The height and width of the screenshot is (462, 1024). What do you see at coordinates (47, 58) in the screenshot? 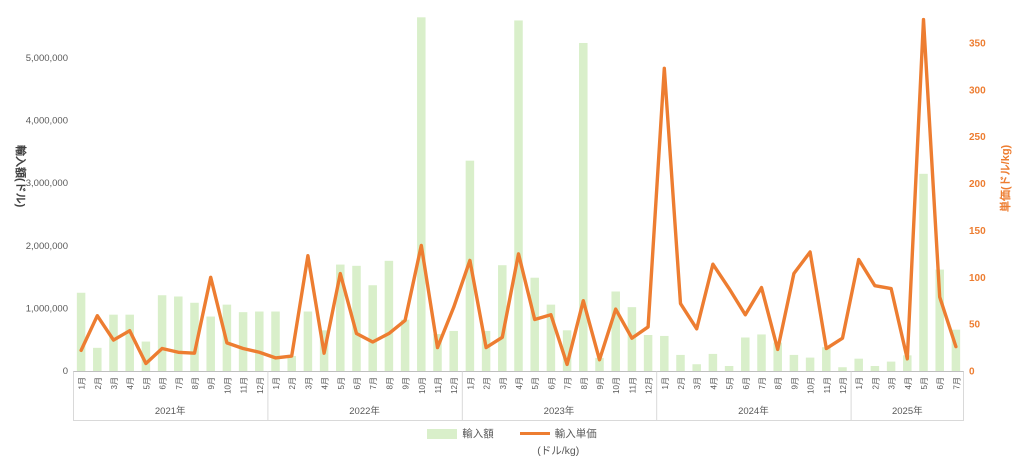
I see `left-axis-tick-label: 5,000,000` at bounding box center [47, 58].